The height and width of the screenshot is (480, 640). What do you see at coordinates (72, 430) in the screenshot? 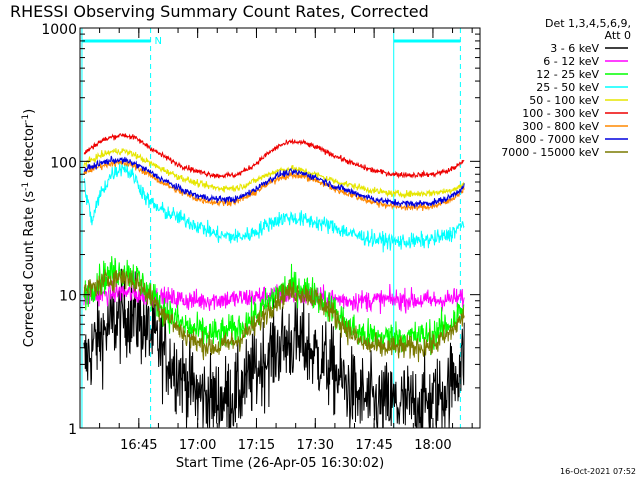
I see `y-tick-label: 1` at bounding box center [72, 430].